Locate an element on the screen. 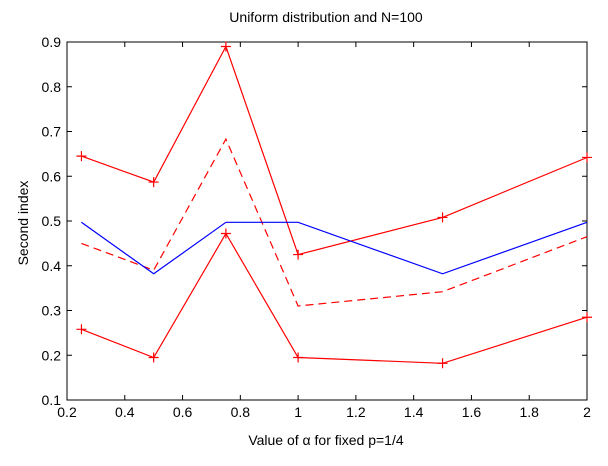 This screenshot has width=608, height=466. x-tick-label: 1 is located at coordinates (298, 412).